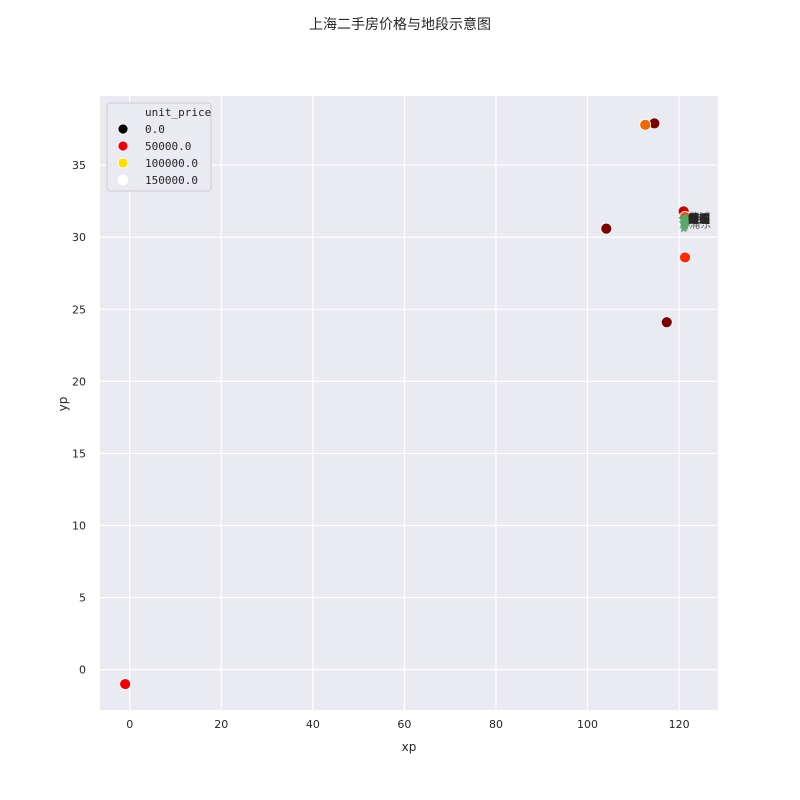 The height and width of the screenshot is (800, 800). Describe the element at coordinates (178, 112) in the screenshot. I see `legend-title: unit_price` at that location.